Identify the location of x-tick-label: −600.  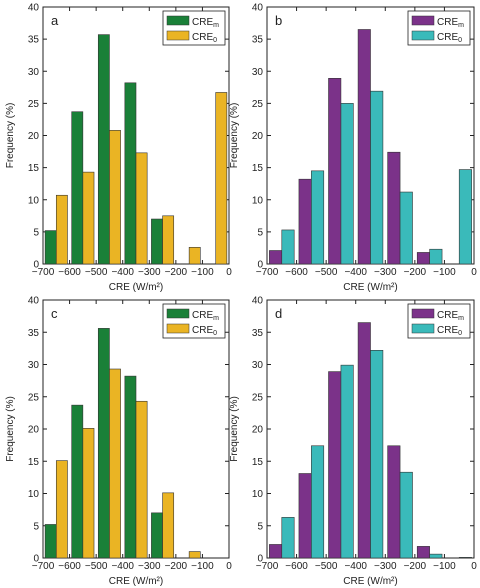
(69, 272).